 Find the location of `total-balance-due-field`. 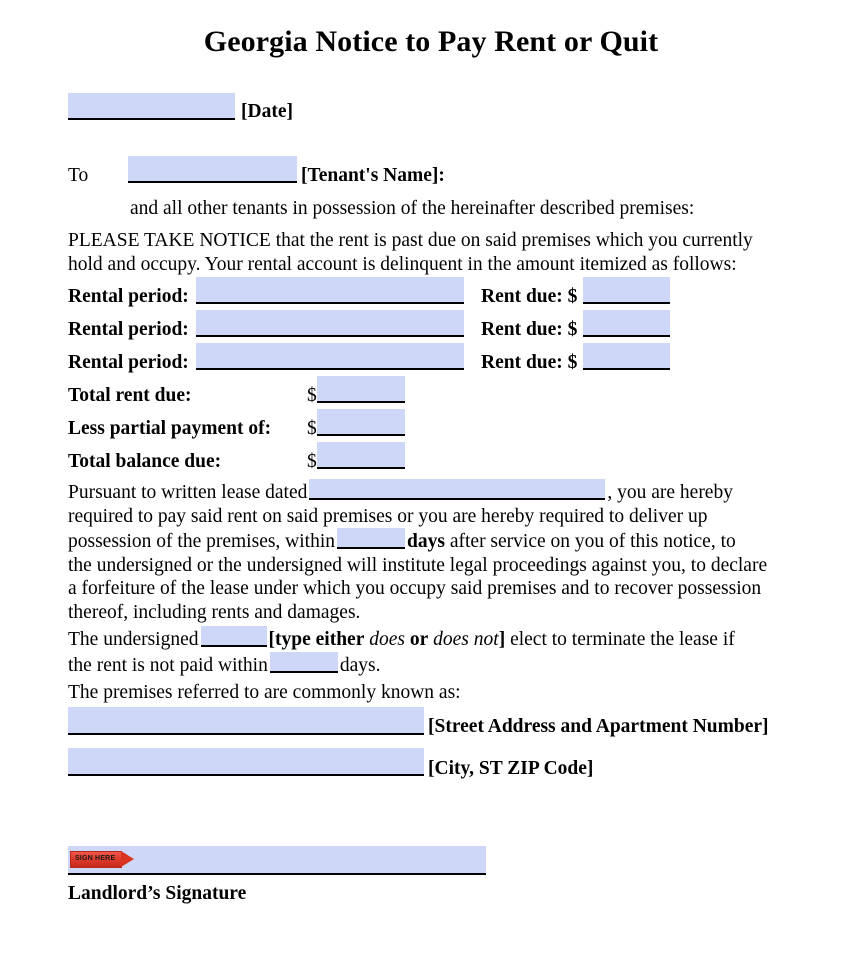

total-balance-due-field is located at coordinates (361, 455).